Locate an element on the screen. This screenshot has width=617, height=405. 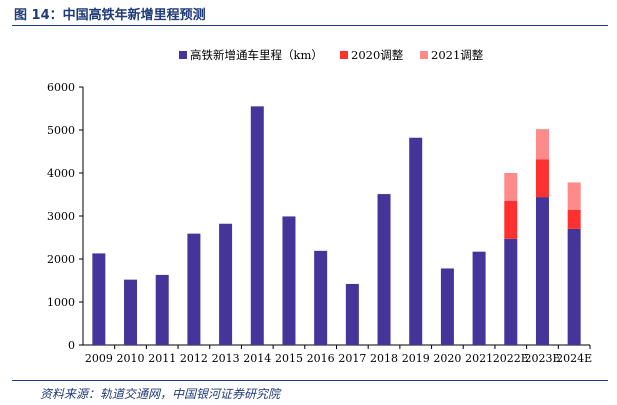
bar-base-2009 is located at coordinates (99, 299).